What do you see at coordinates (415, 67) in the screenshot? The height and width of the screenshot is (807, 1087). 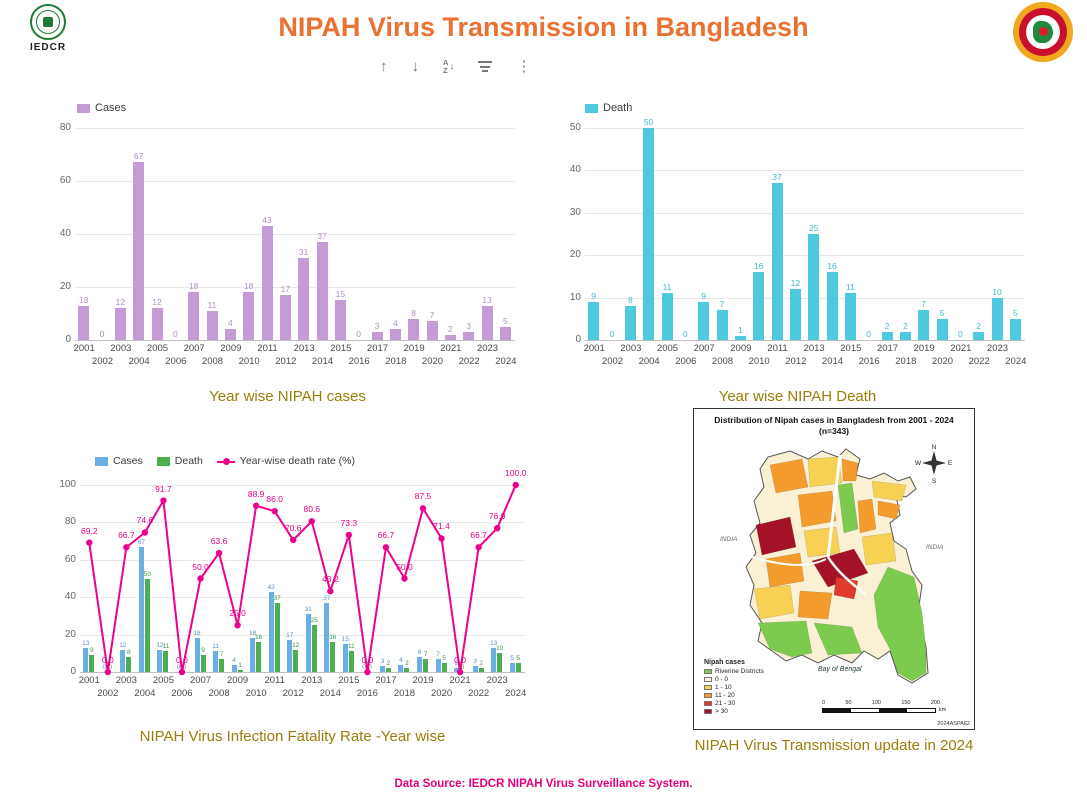 I see `move-down-button: ↓` at bounding box center [415, 67].